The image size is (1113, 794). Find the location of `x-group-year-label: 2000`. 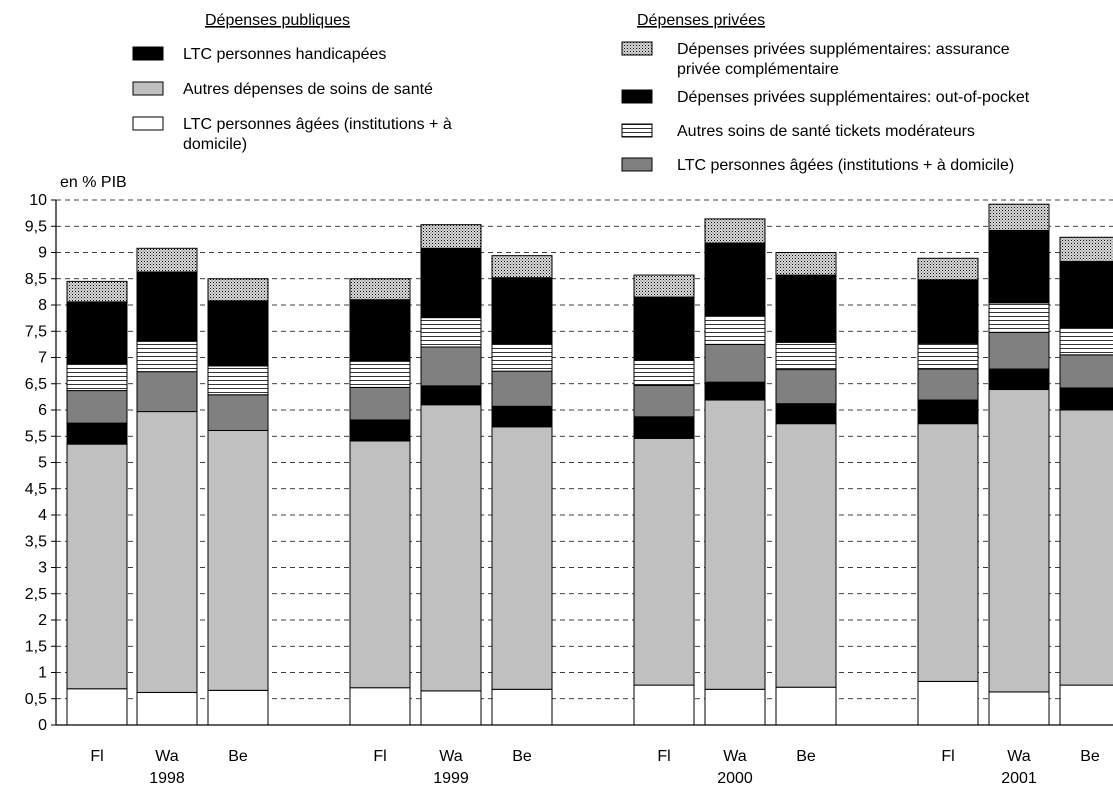

x-group-year-label: 2000 is located at coordinates (735, 778).